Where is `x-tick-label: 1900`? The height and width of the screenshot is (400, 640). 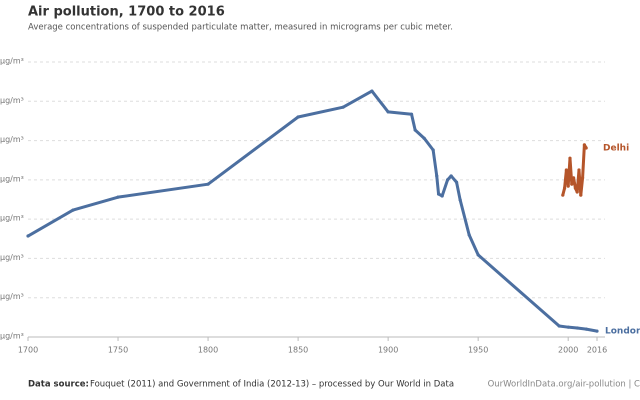
x-tick-label: 1900 is located at coordinates (388, 350).